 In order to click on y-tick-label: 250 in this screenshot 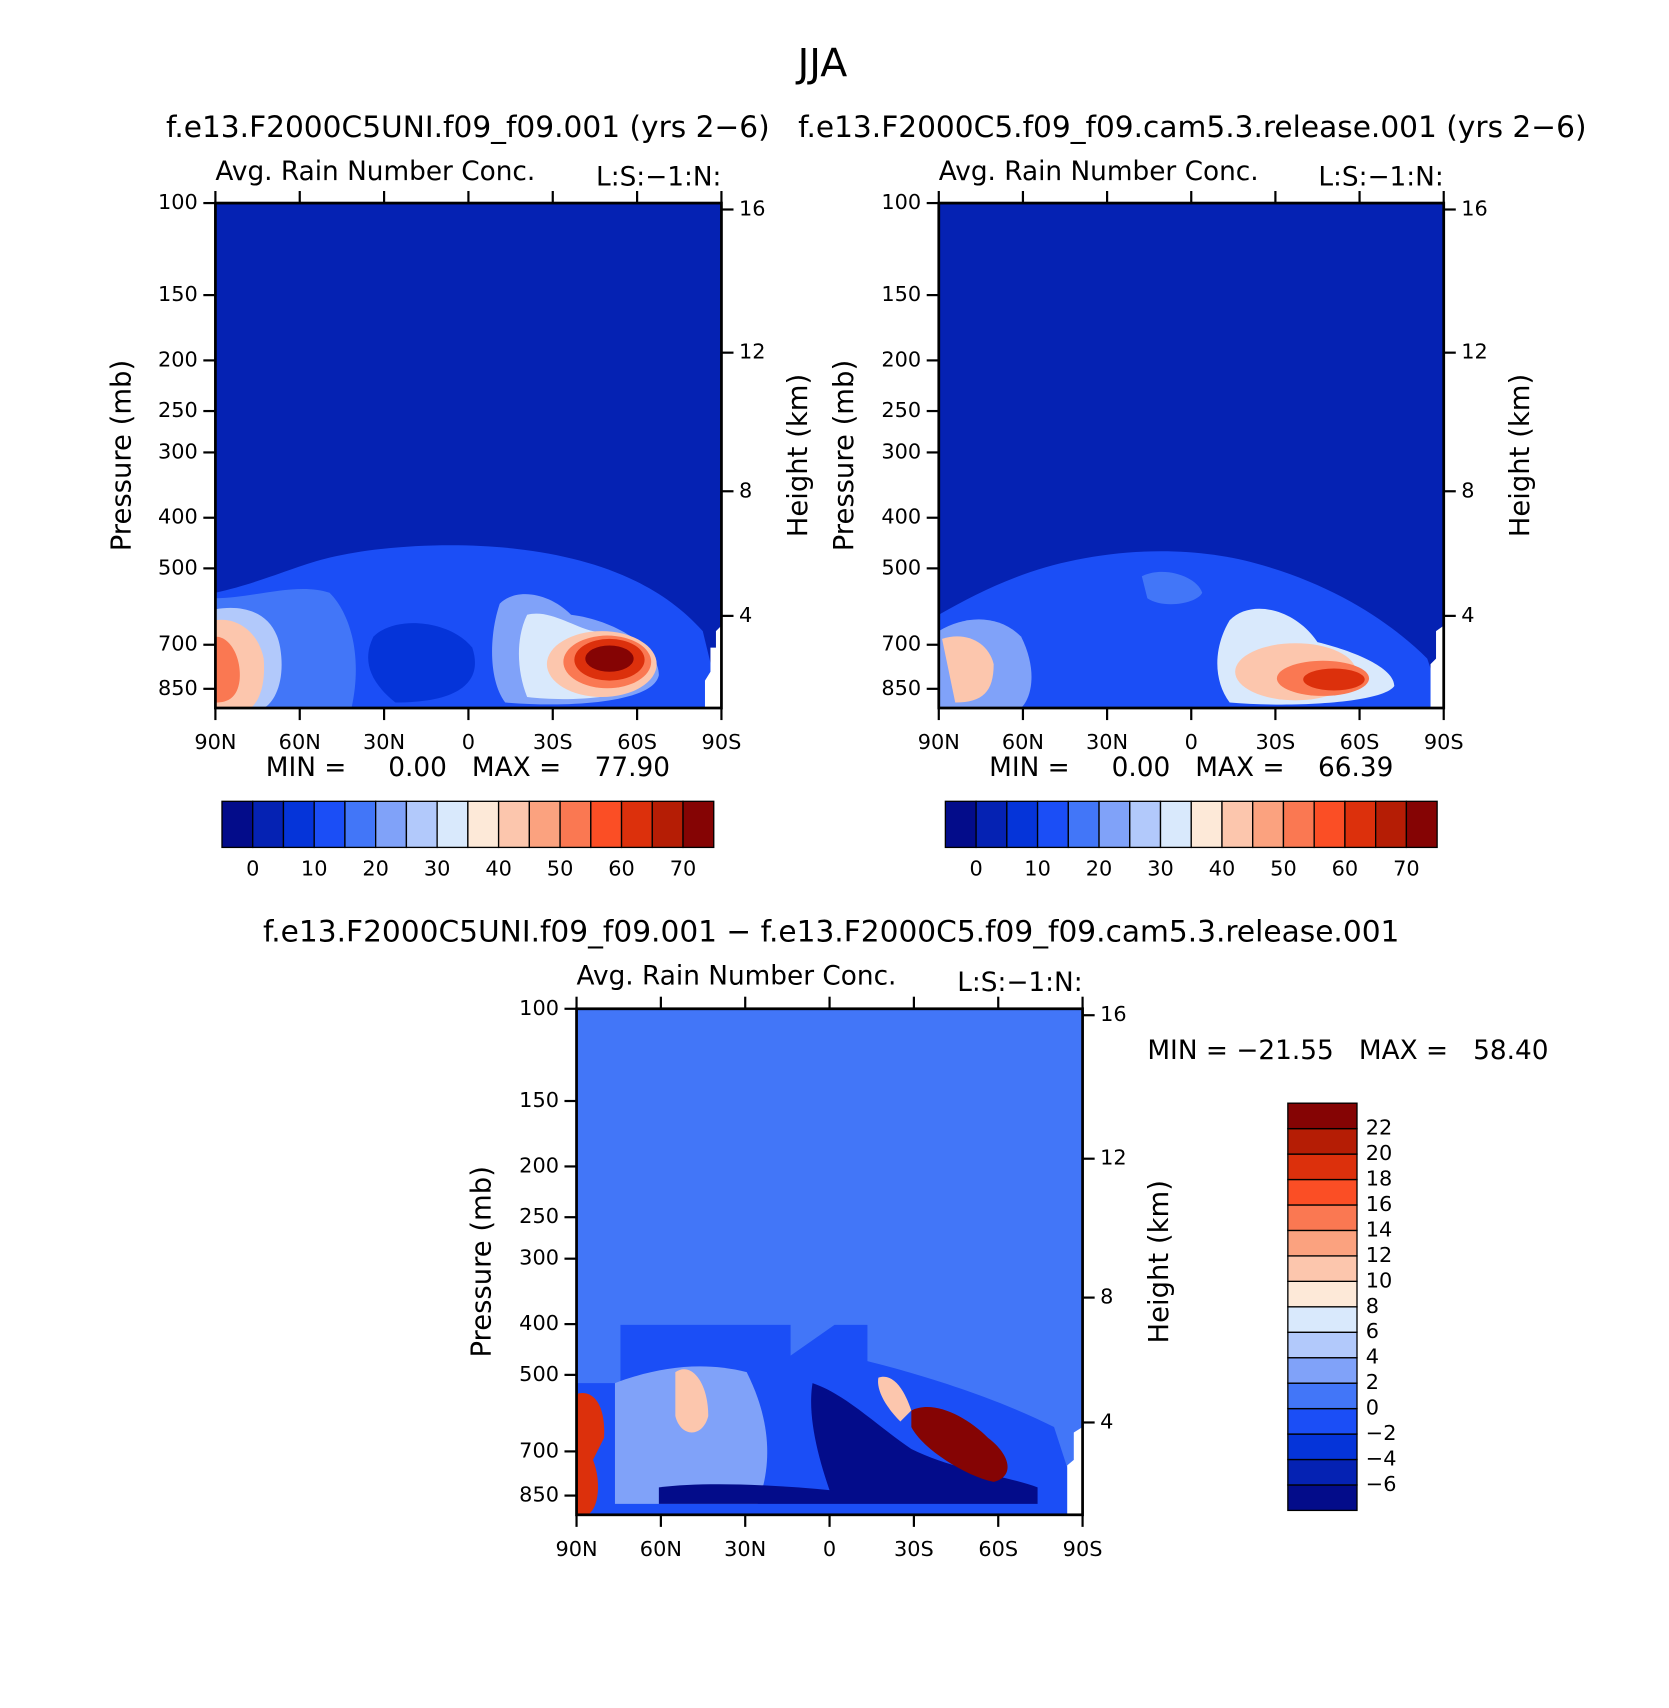, I will do `click(901, 410)`.